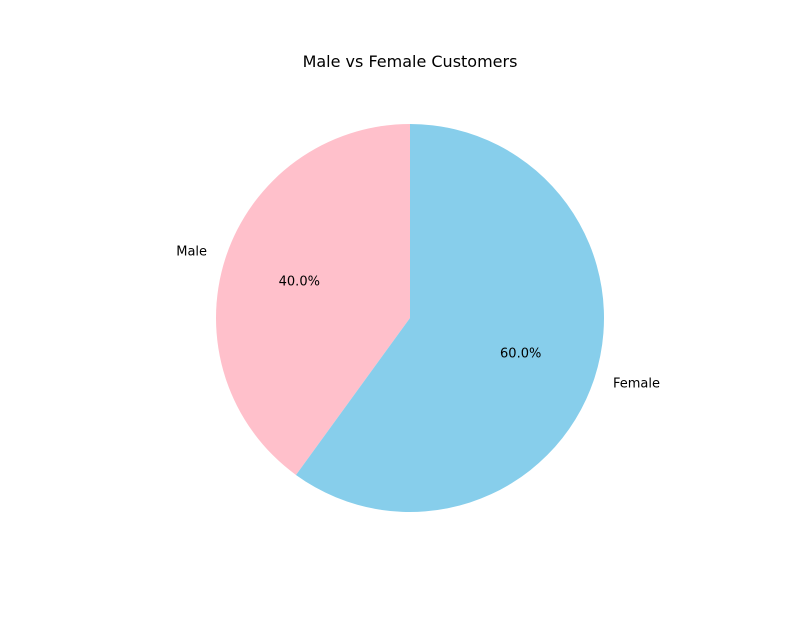 The image size is (800, 636). Describe the element at coordinates (418, 318) in the screenshot. I see `pie-labels: Male 40.0% Female 60.0%` at that location.